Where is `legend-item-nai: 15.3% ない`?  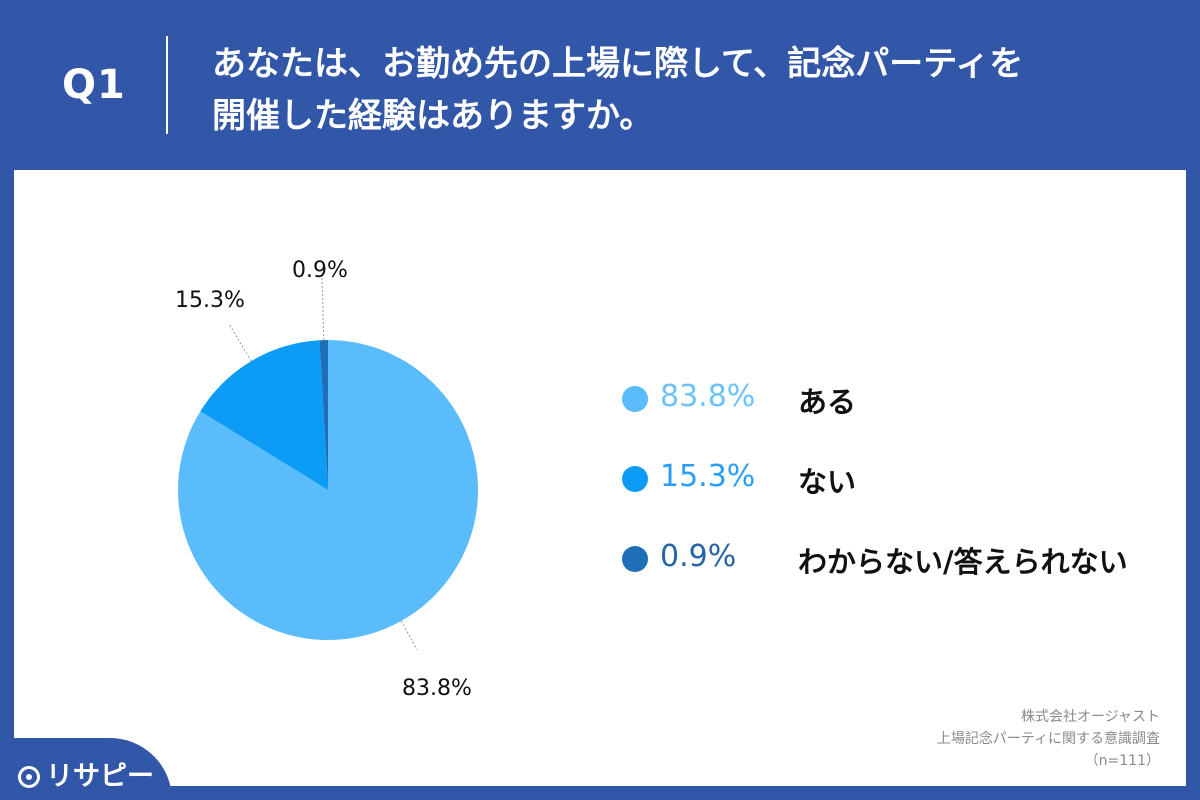
legend-item-nai: 15.3% ない is located at coordinates (902, 480).